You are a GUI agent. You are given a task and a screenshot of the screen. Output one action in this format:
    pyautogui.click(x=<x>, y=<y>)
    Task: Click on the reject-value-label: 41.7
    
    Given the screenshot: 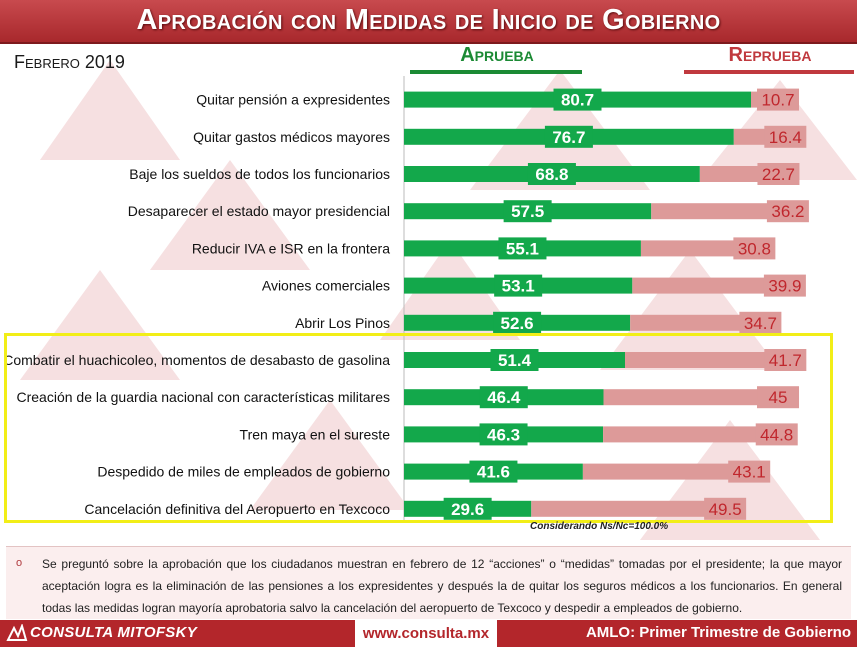 What is the action you would take?
    pyautogui.click(x=785, y=360)
    